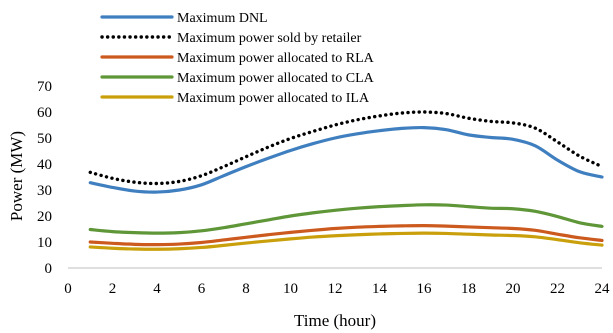  Describe the element at coordinates (44, 243) in the screenshot. I see `y-tick-label: 10` at that location.